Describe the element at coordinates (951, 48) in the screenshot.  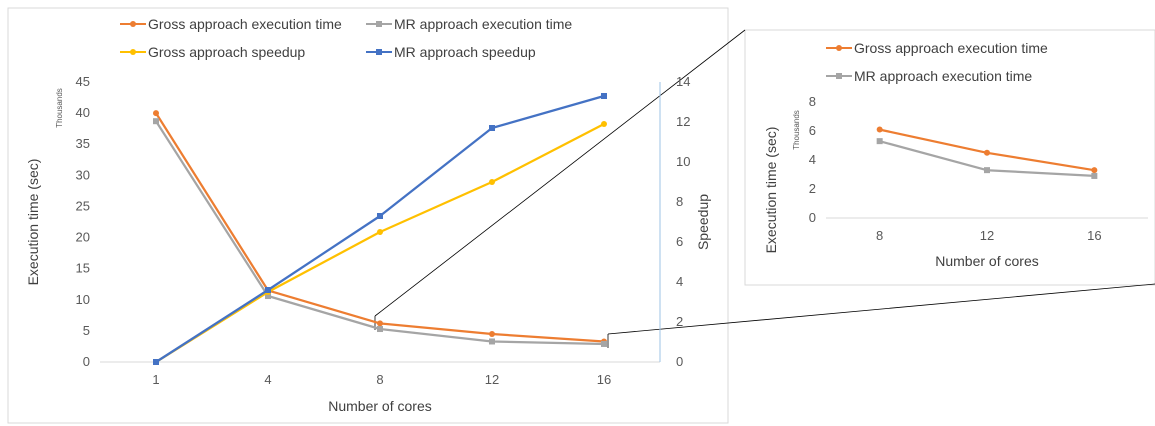
I see `inset-legend-label-gross-time: Gross approach execution time` at that location.